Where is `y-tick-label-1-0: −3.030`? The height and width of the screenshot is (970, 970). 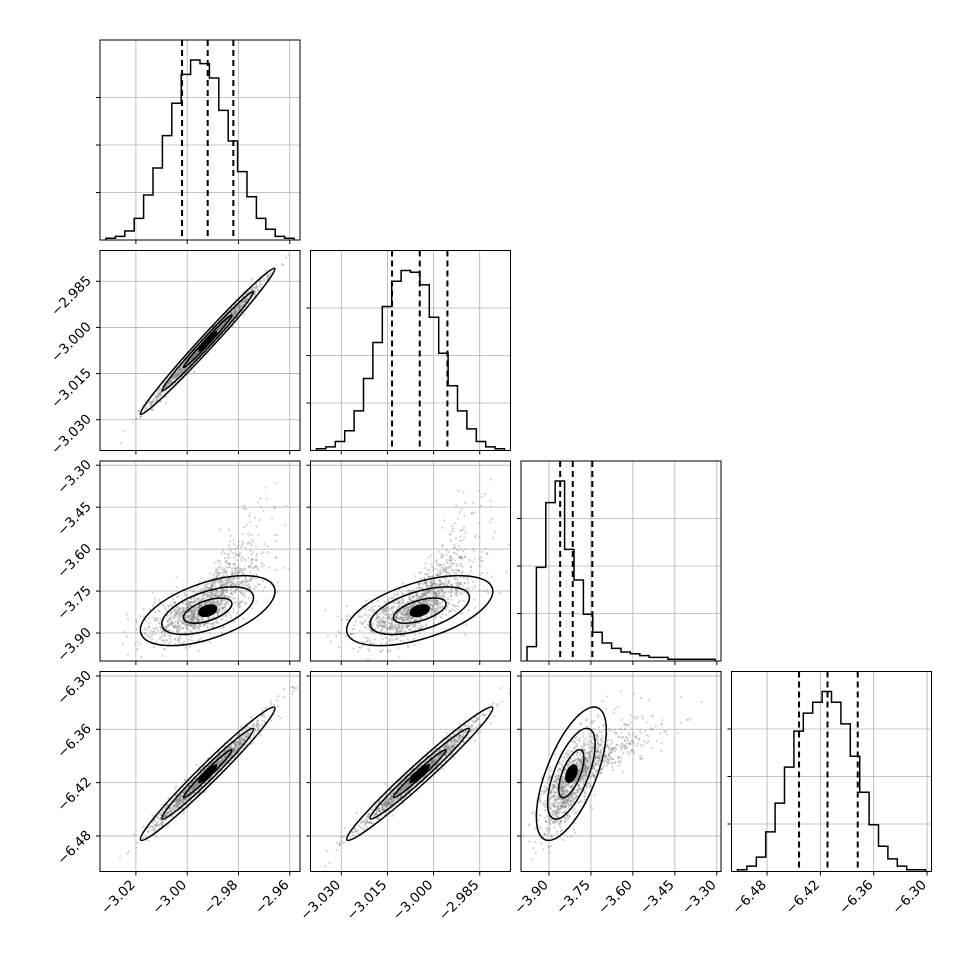
y-tick-label-1-0: −3.030 is located at coordinates (71, 434).